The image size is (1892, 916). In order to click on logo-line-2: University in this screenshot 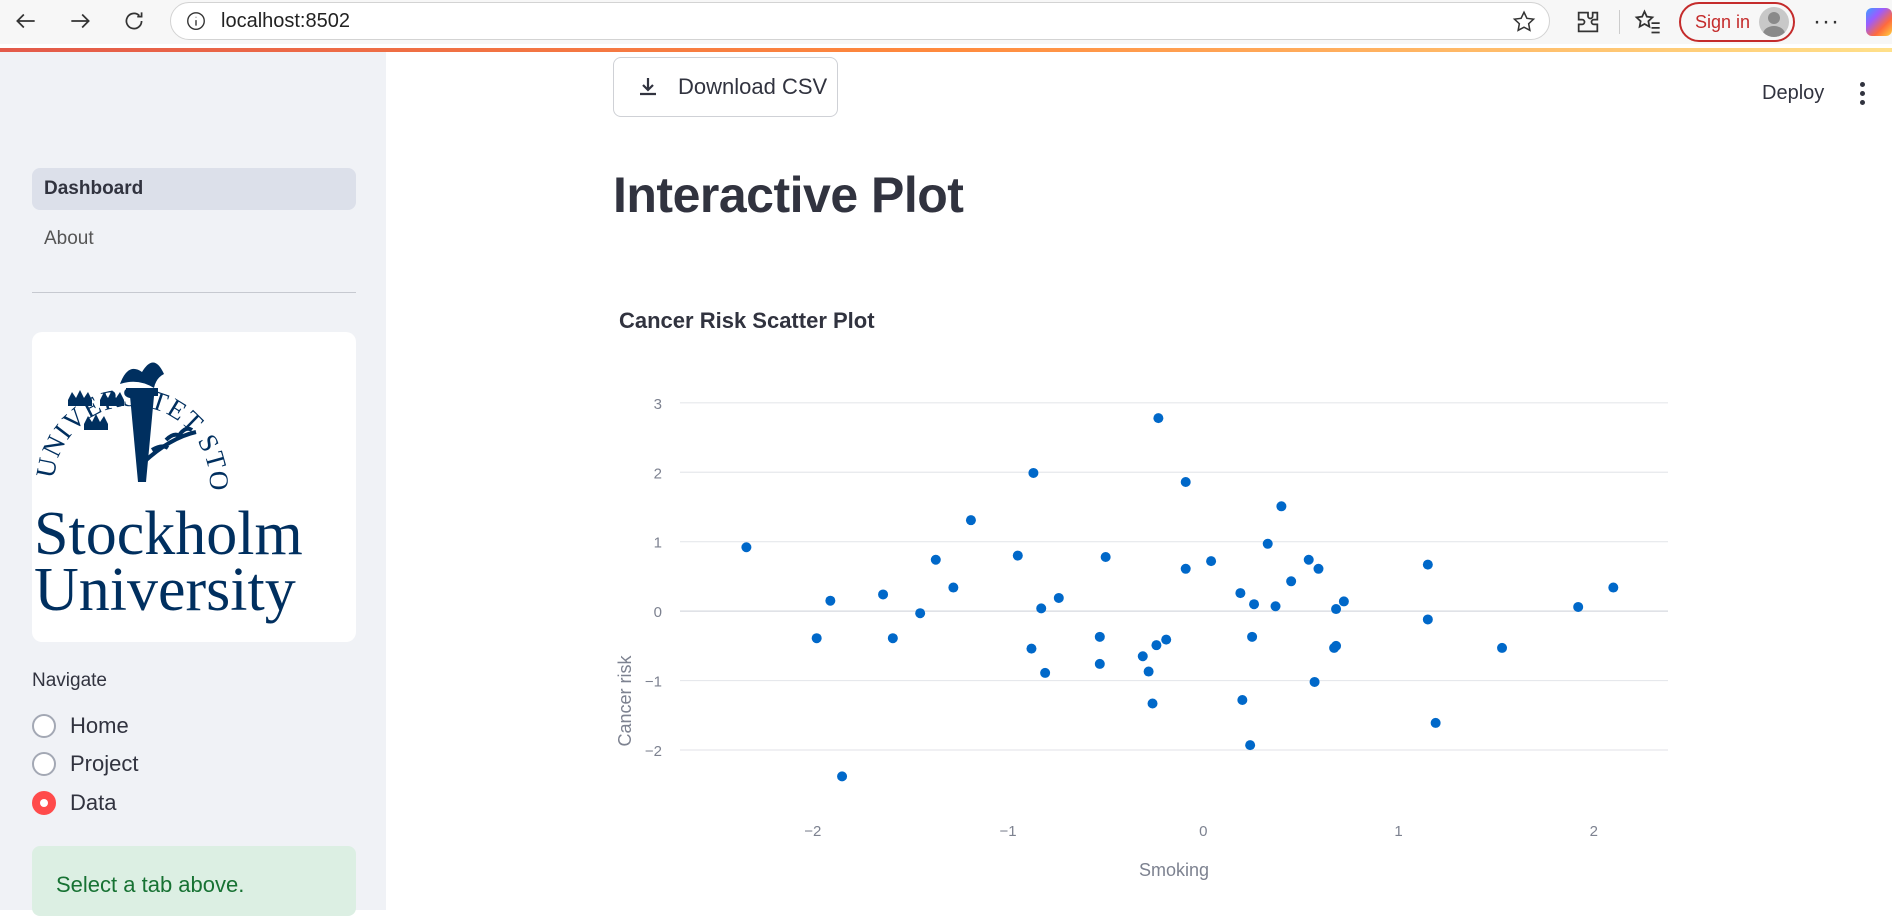, I will do `click(165, 590)`.